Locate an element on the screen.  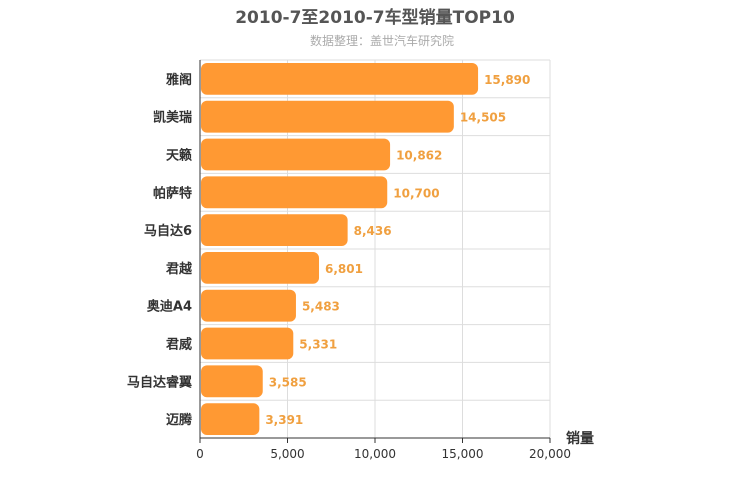
data-label: 5,331 is located at coordinates (318, 345).